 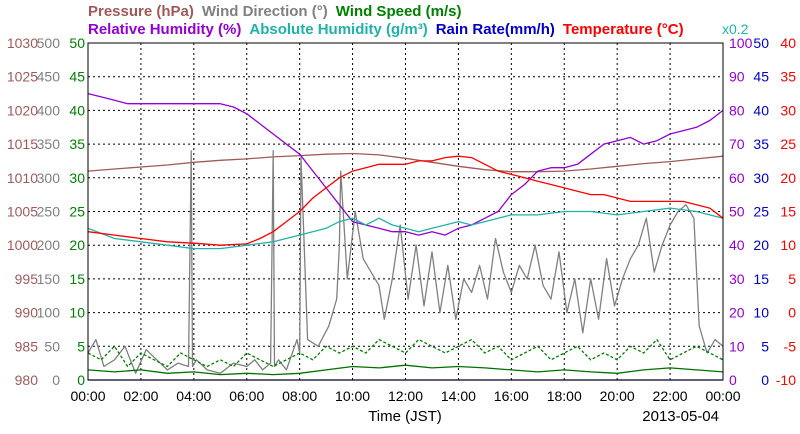 What do you see at coordinates (788, 43) in the screenshot?
I see `temperature-tick-label: 40` at bounding box center [788, 43].